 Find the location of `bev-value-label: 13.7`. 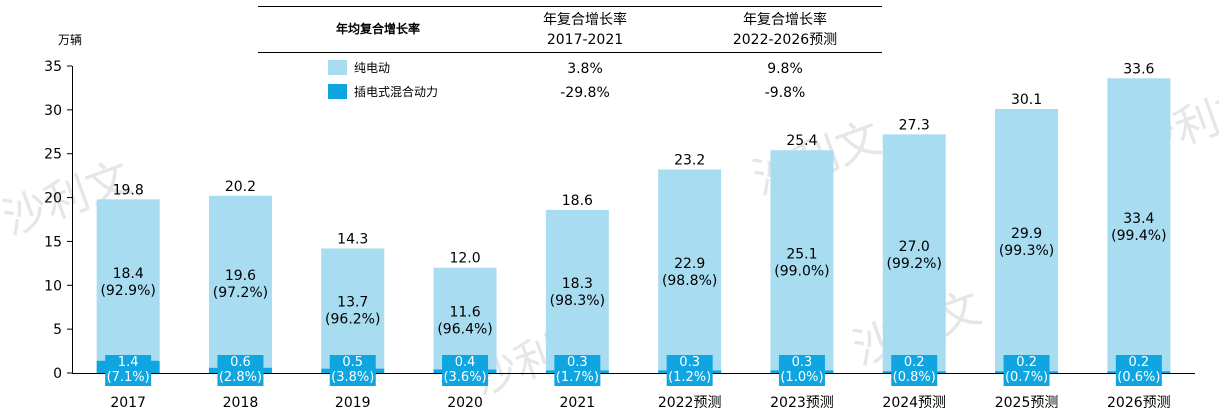

bev-value-label: 13.7 is located at coordinates (352, 303).